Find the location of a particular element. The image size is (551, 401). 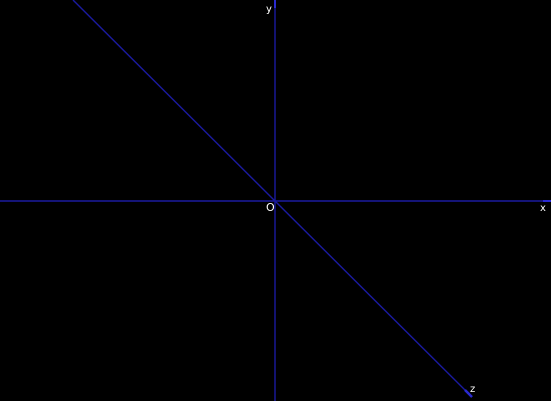

origin-label: O is located at coordinates (270, 207).